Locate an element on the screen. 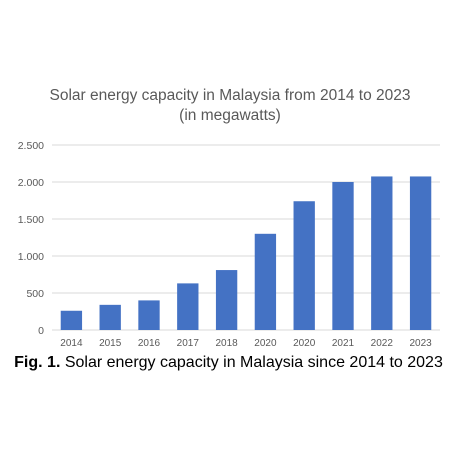  x-tick-label: 2021 is located at coordinates (343, 343).